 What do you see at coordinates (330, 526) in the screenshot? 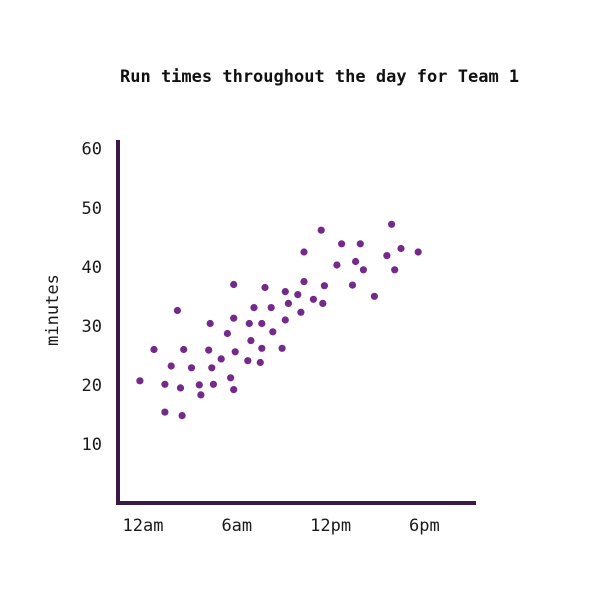
I see `x-tick-label: 12pm` at bounding box center [330, 526].